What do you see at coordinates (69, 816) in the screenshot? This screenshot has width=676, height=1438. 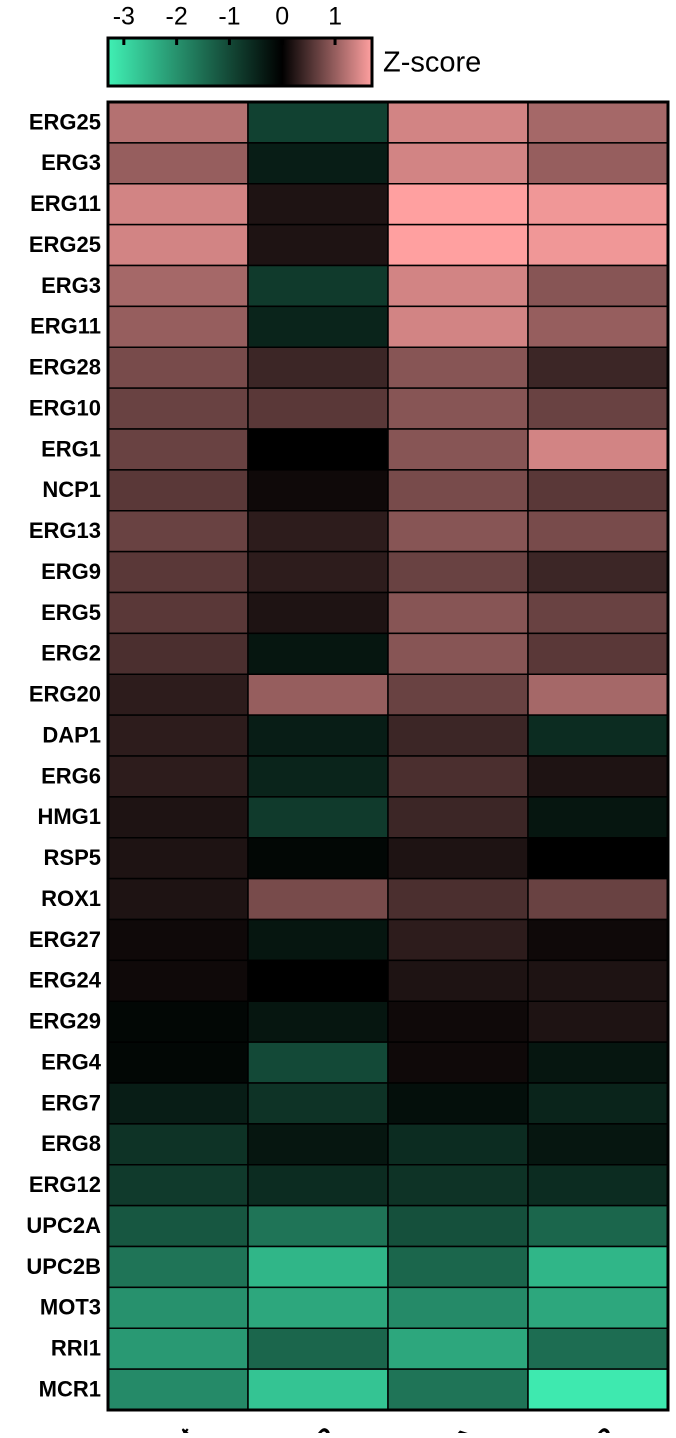 I see `row-label: HMG1` at bounding box center [69, 816].